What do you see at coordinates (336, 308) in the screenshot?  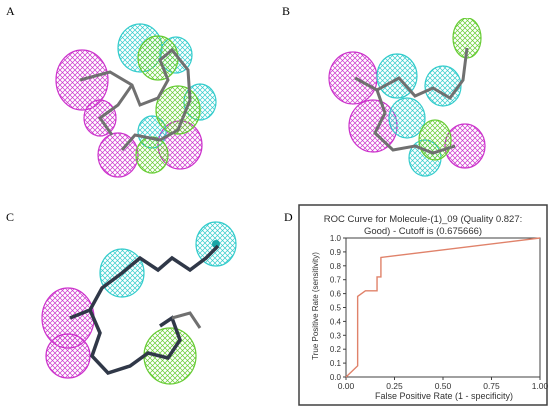 I see `y-tick-label: 0.5` at bounding box center [336, 308].